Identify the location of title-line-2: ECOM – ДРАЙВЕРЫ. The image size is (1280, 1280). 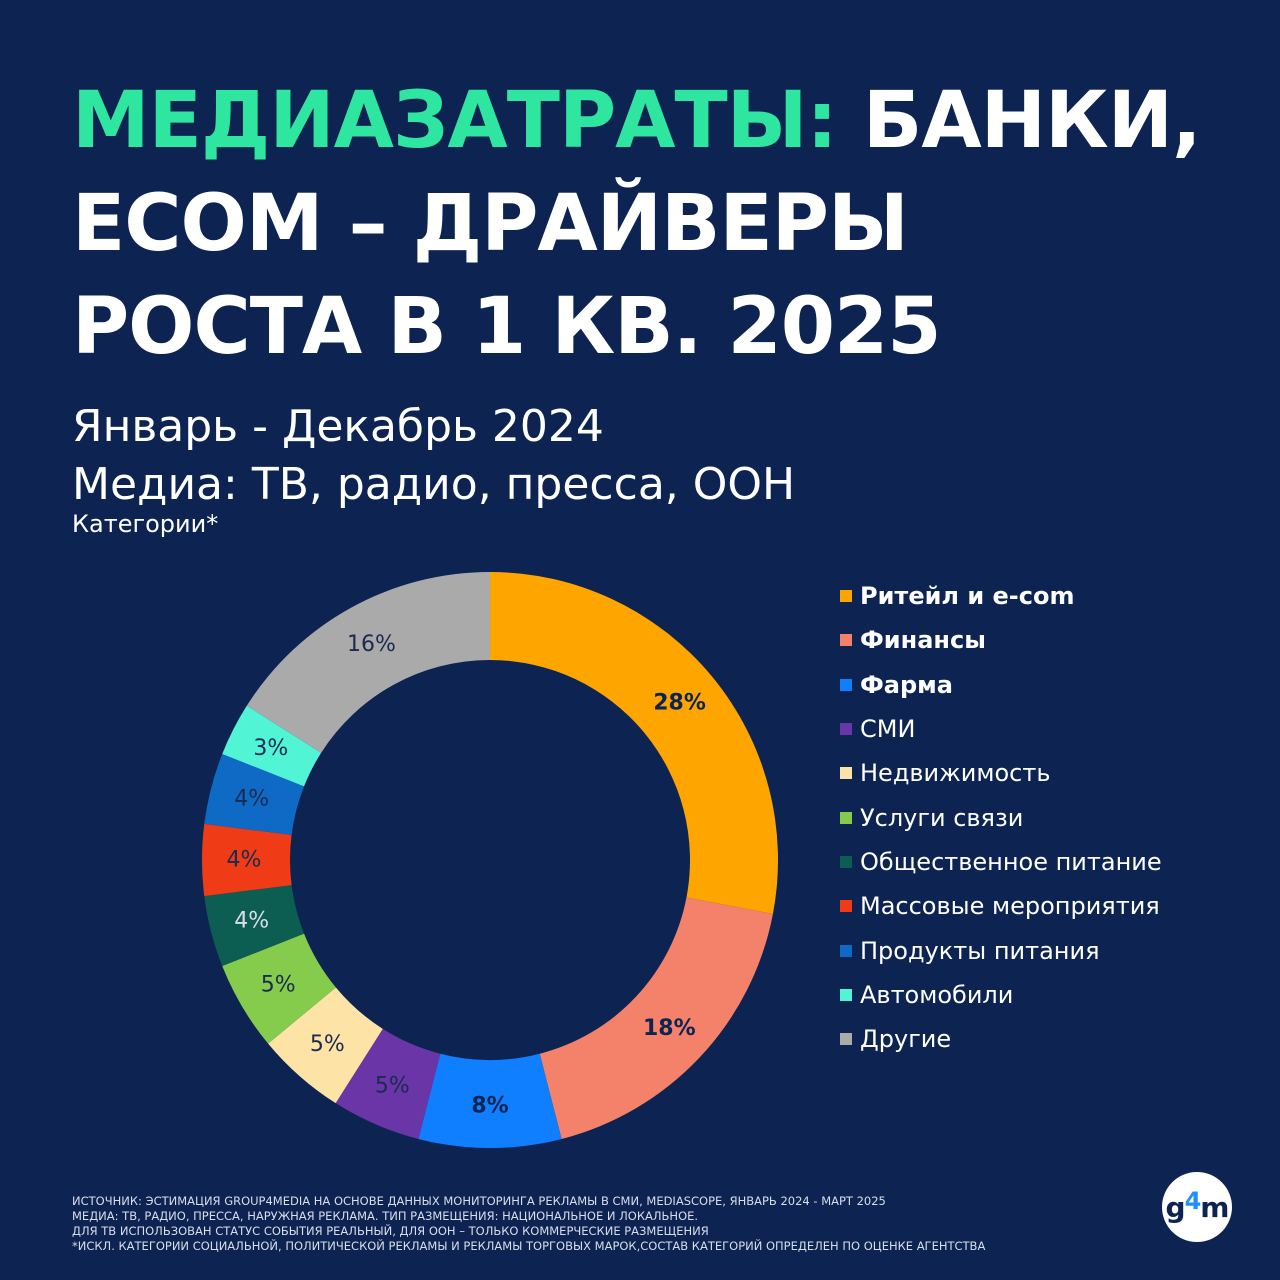
(490, 224).